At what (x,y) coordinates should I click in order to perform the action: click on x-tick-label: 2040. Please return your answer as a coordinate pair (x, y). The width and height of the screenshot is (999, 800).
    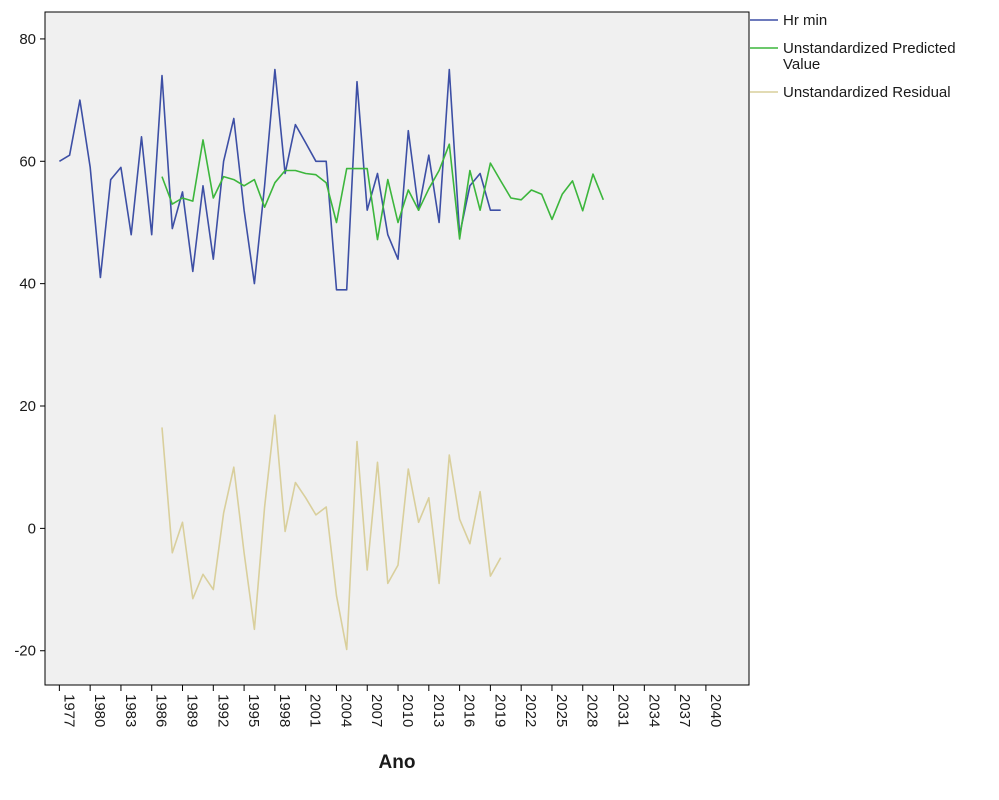
    Looking at the image, I should click on (715, 710).